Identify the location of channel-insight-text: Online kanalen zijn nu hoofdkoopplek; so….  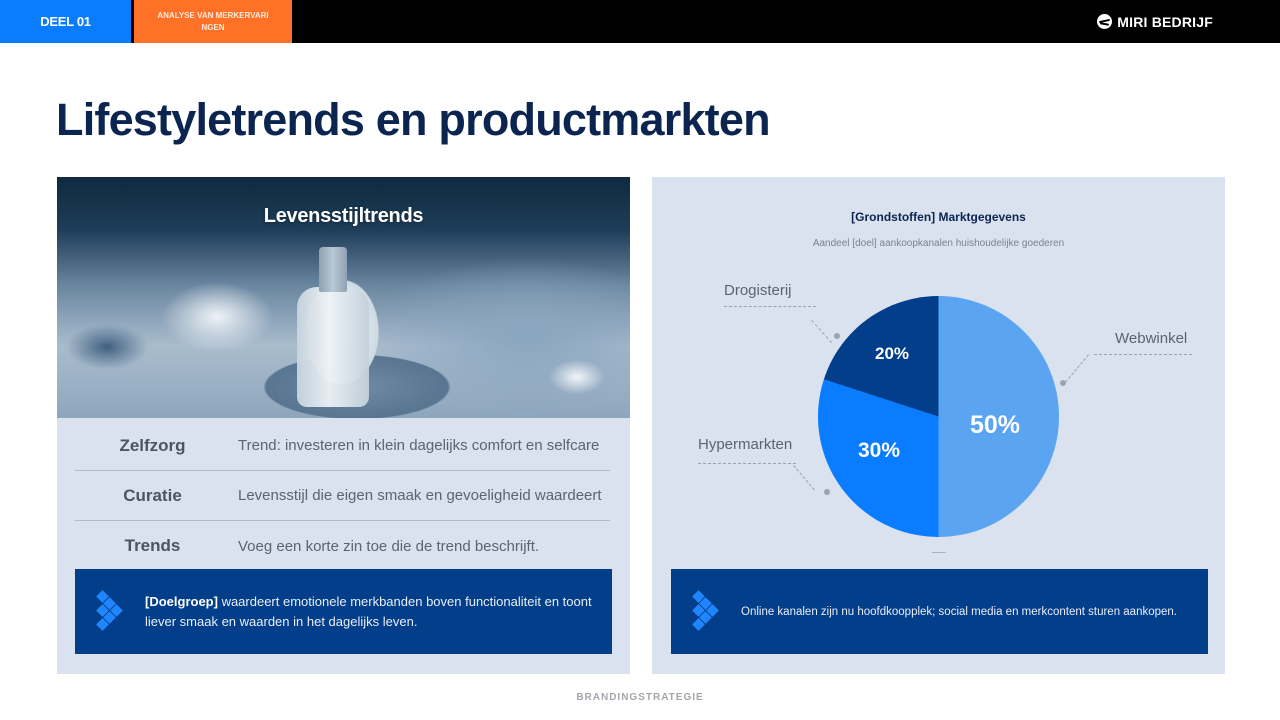
(959, 611).